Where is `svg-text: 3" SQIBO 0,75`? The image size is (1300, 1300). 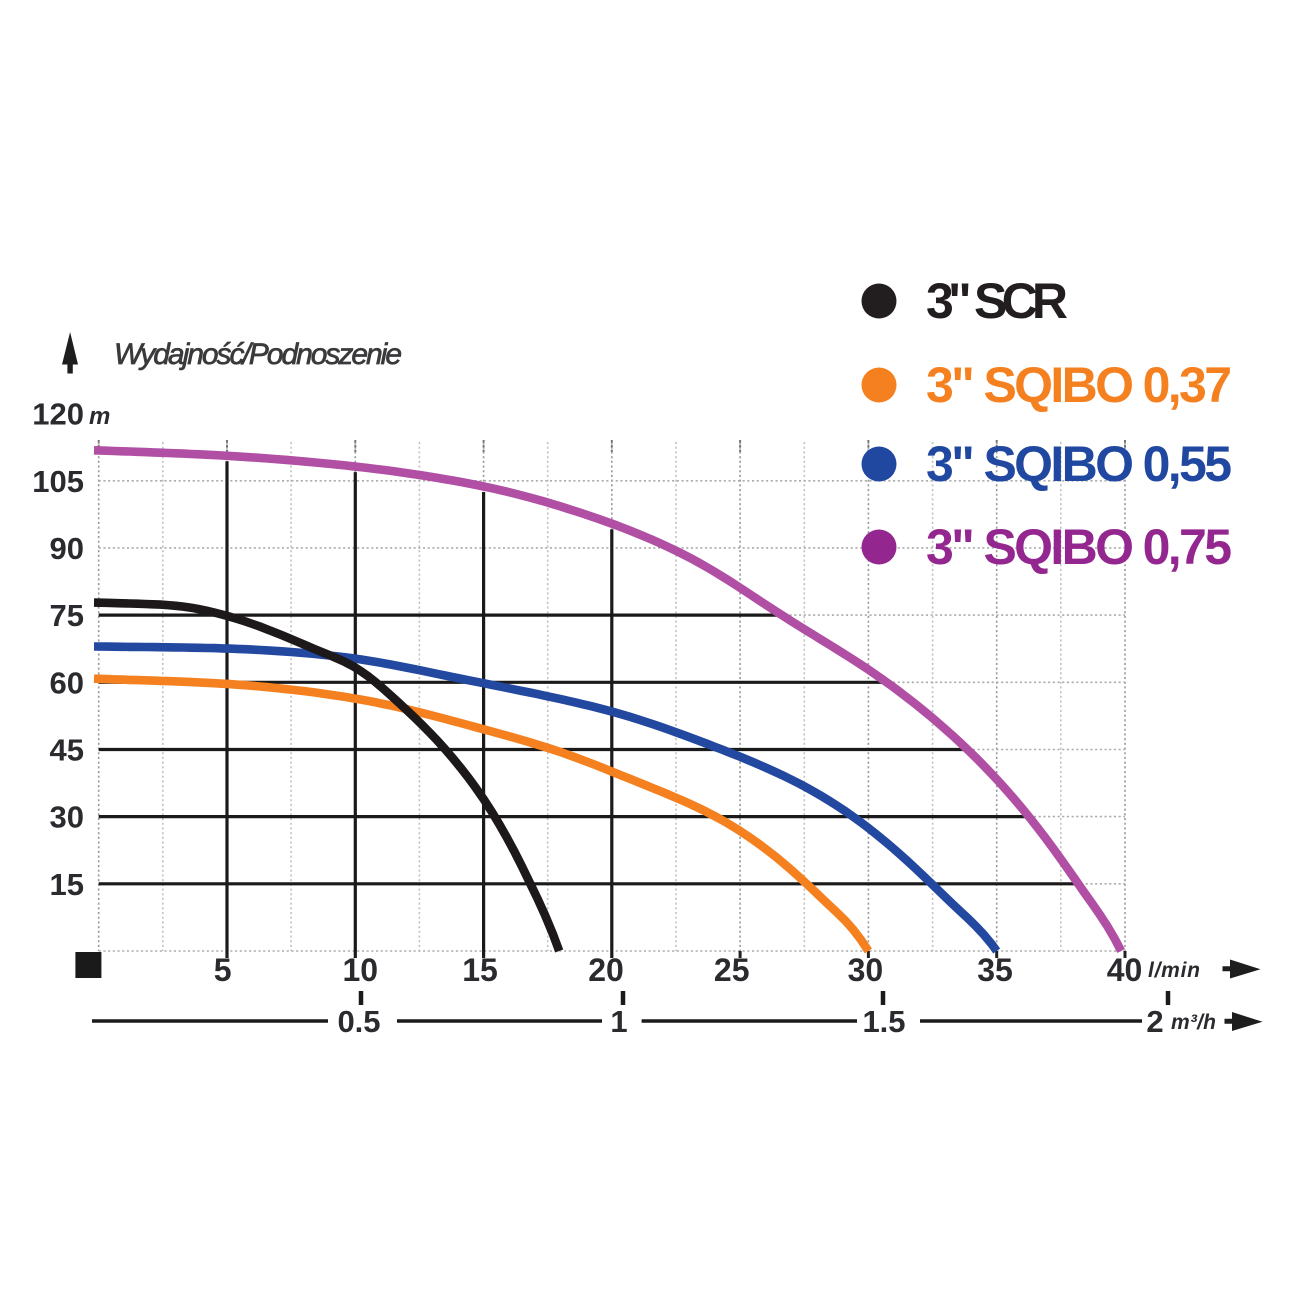 svg-text: 3" SQIBO 0,75 is located at coordinates (1079, 547).